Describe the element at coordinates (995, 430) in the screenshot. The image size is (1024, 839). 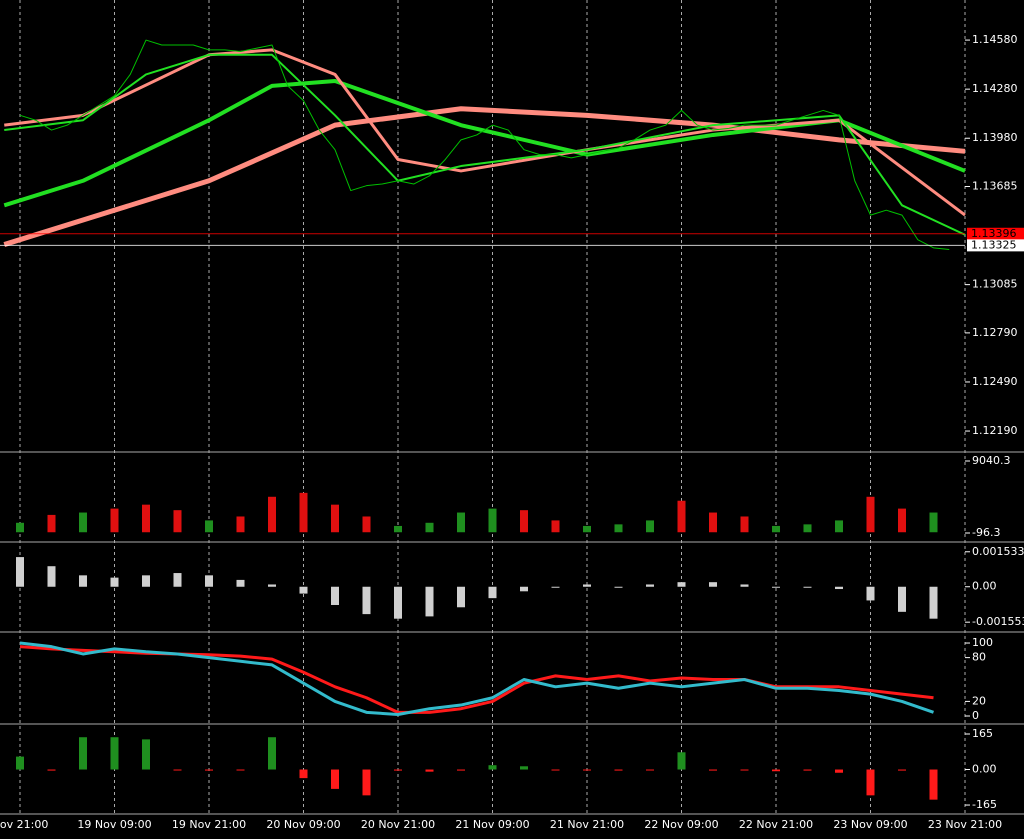
I see `y-tick-label: 1.12190` at that location.